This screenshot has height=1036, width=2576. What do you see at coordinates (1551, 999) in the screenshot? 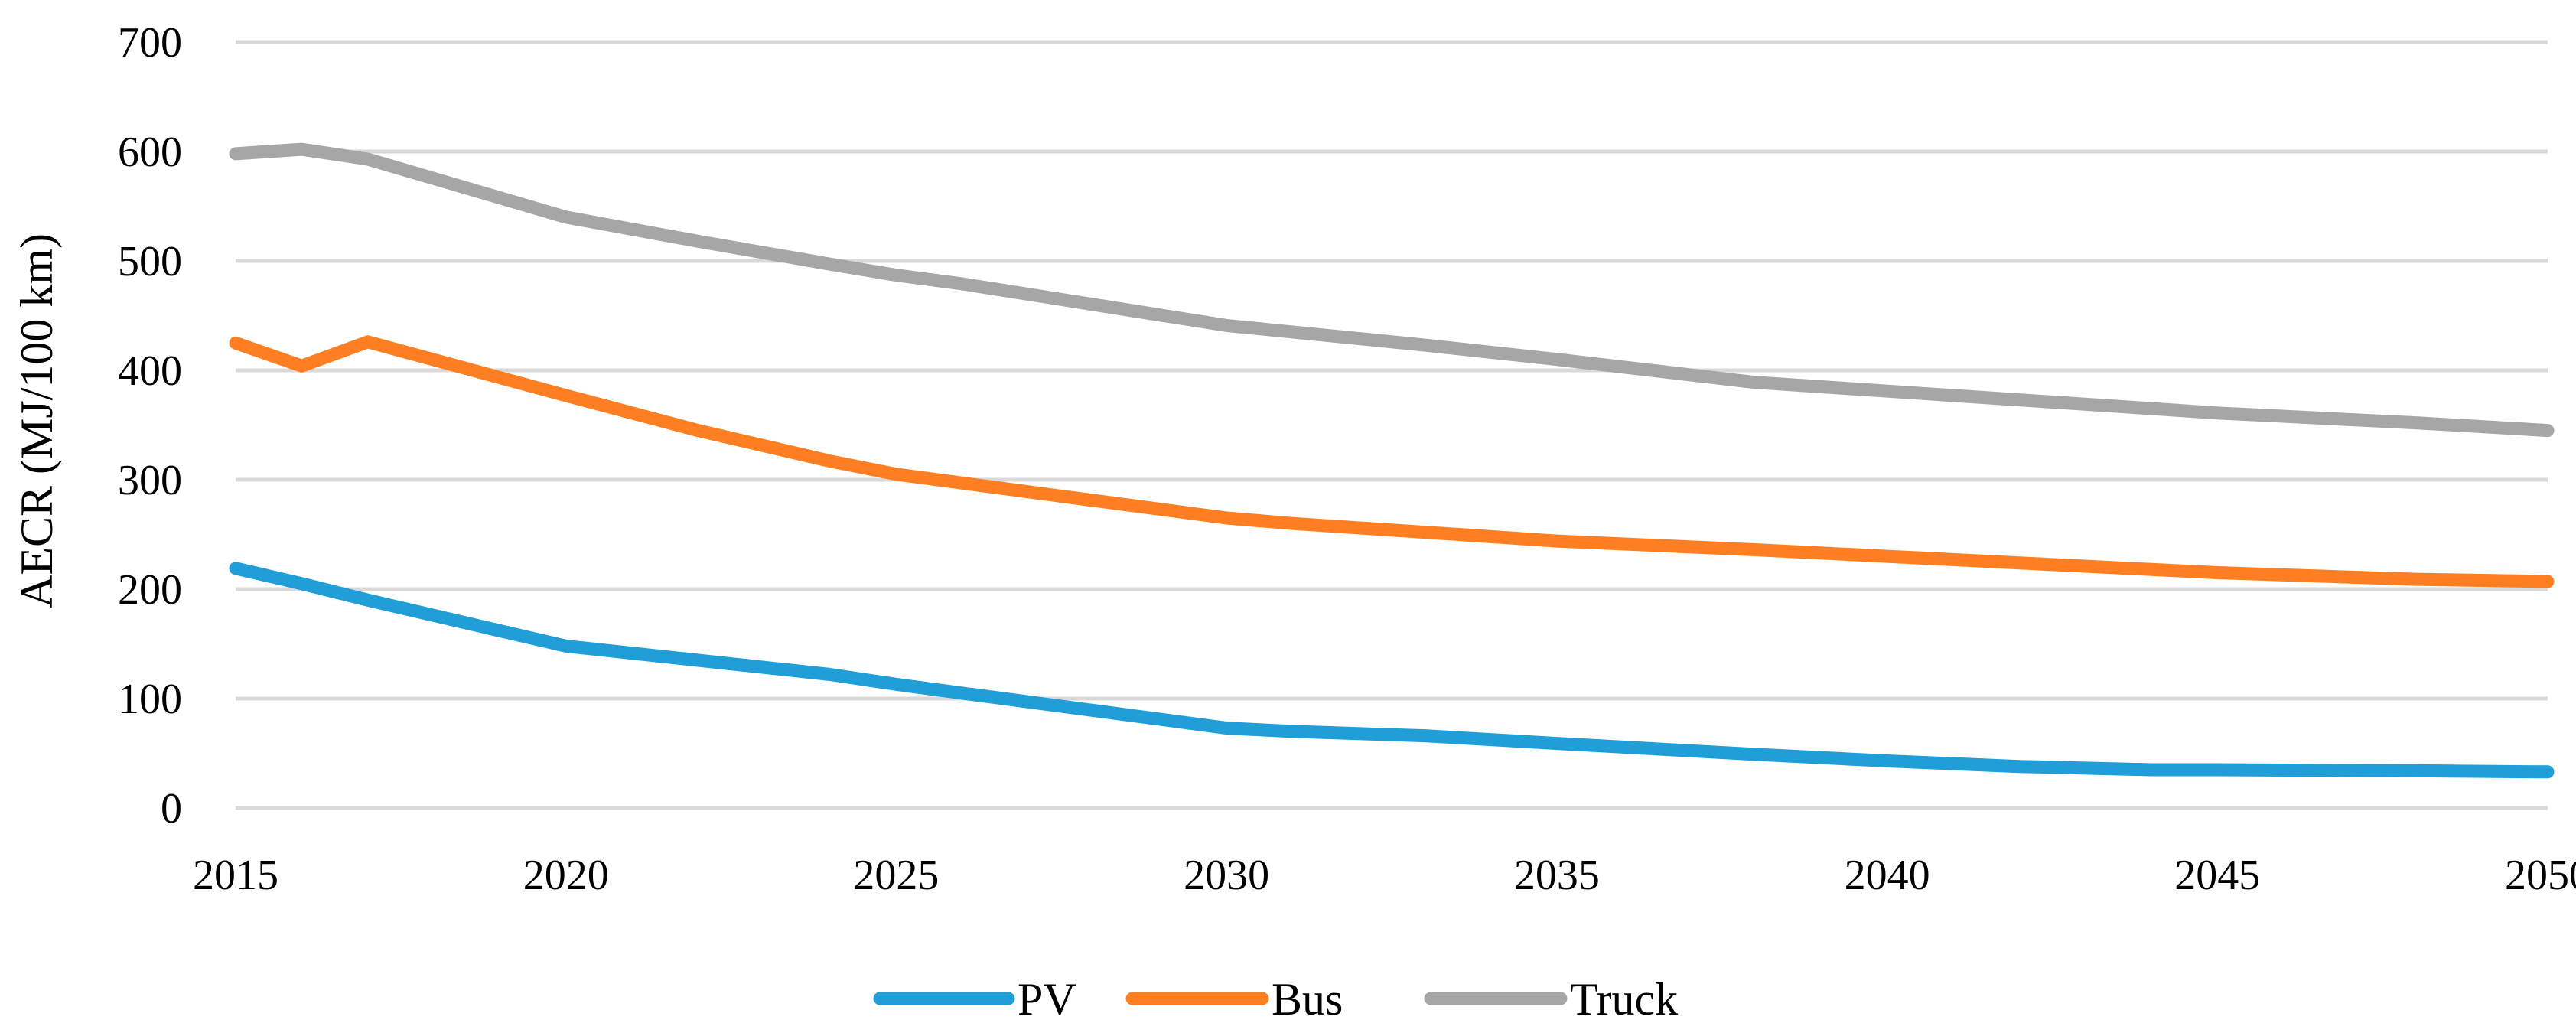
I see `legend-item-truck: Truck` at bounding box center [1551, 999].